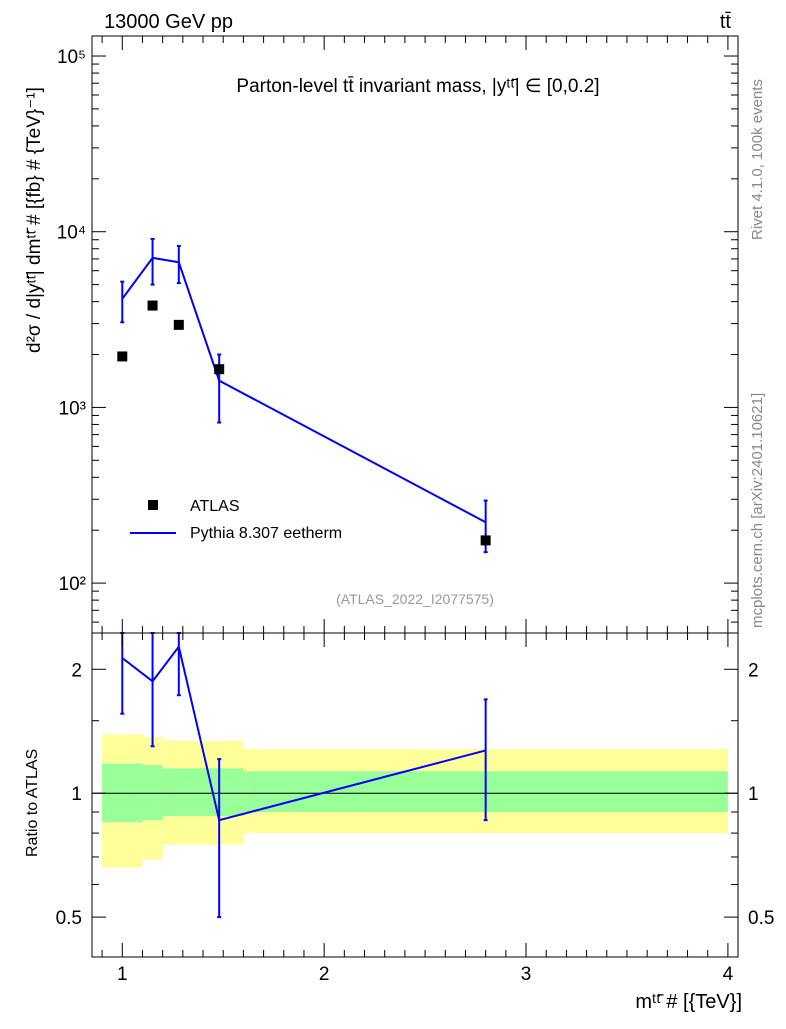 The image size is (786, 1029). What do you see at coordinates (34, 220) in the screenshot?
I see `main-y-axis-label: d²σ / d|yᵗᵗ̄| dmᵗᵗ̄ # [{fb} # {TeV}⁻¹]` at bounding box center [34, 220].